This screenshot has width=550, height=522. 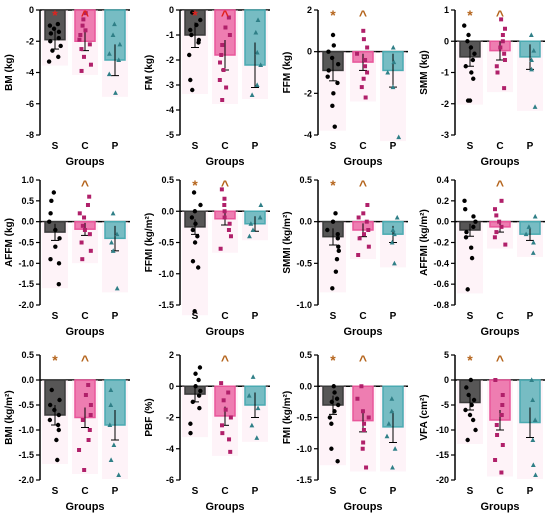 What do you see at coordinates (441, 305) in the screenshot?
I see `y-tick-label: -0.8` at bounding box center [441, 305].